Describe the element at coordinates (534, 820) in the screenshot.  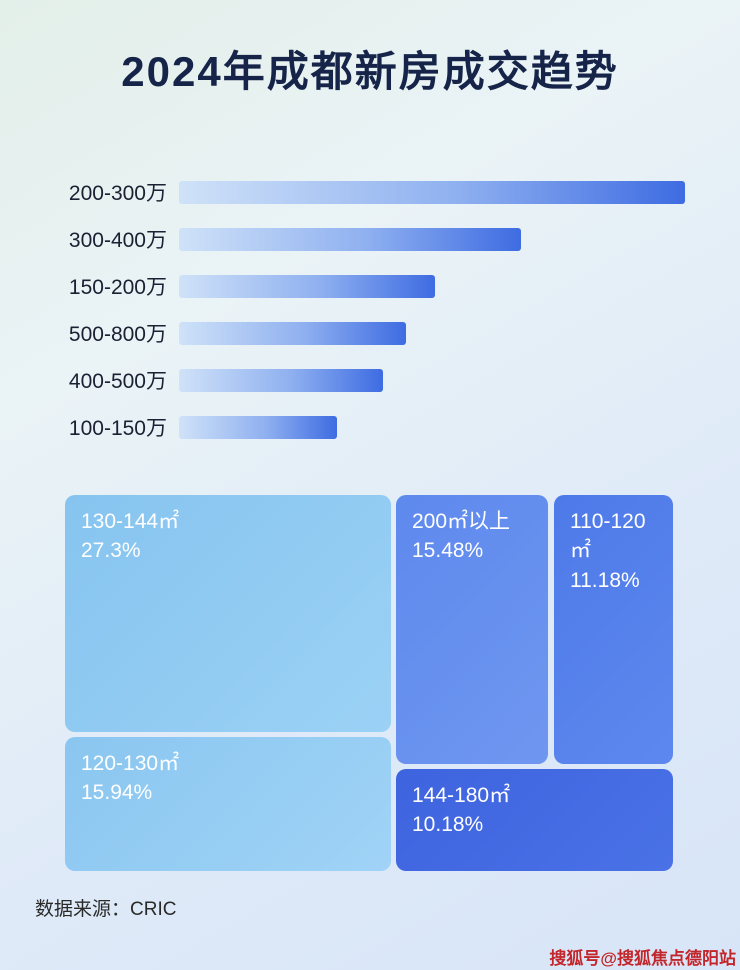
I see `treemap-block-144-180: 144-180㎡ 10.18%` at that location.